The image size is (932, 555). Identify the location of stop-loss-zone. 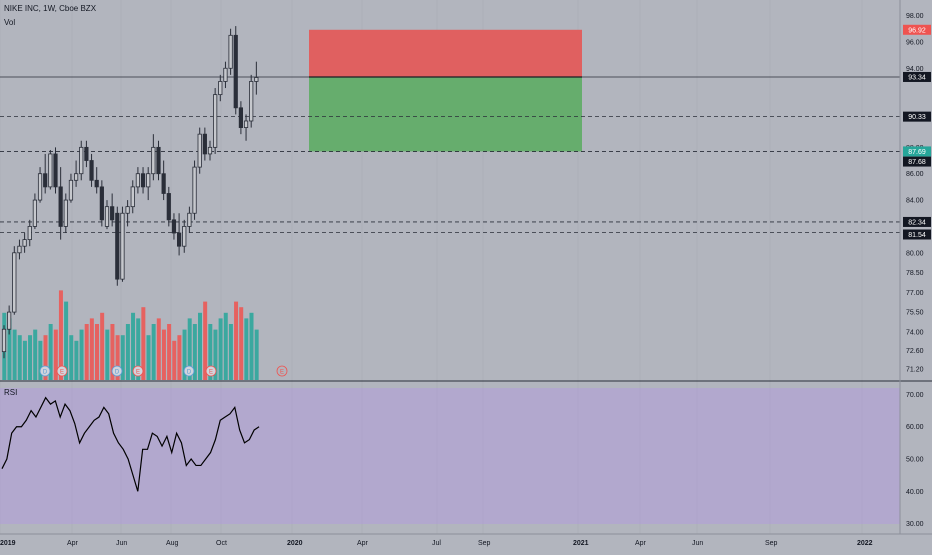
(445, 53).